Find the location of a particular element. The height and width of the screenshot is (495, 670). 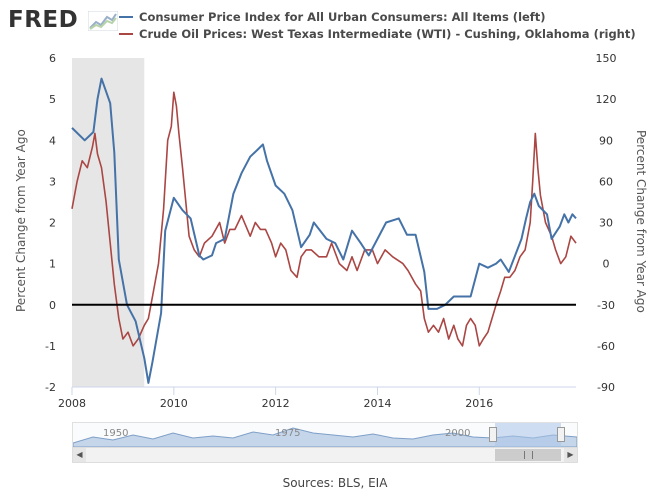

left-tick-label: 4 is located at coordinates (52, 140).